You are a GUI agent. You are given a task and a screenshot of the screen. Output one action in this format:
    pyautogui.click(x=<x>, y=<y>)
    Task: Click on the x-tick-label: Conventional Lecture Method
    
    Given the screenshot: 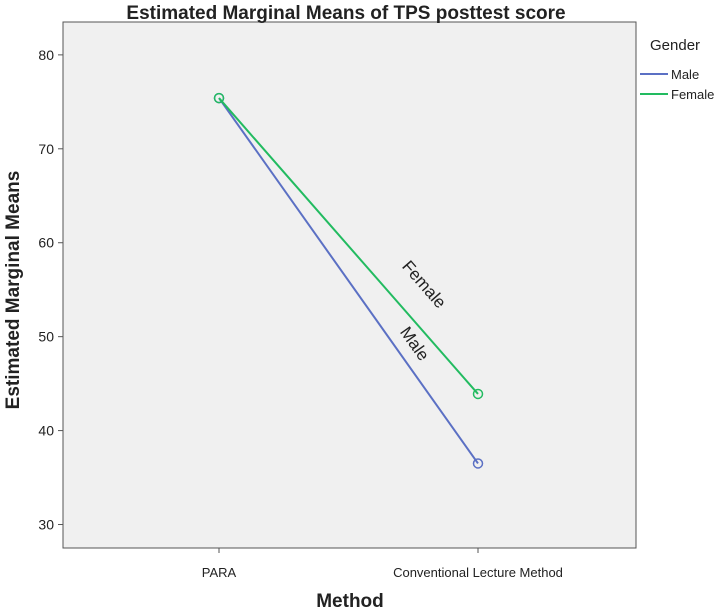 What is the action you would take?
    pyautogui.click(x=478, y=572)
    